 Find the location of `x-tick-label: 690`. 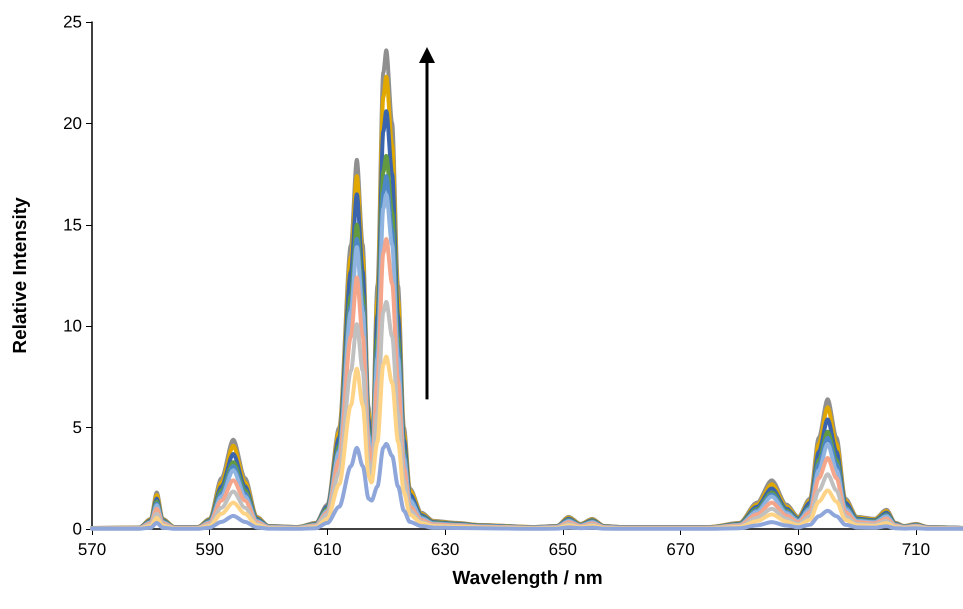

x-tick-label: 690 is located at coordinates (798, 549).